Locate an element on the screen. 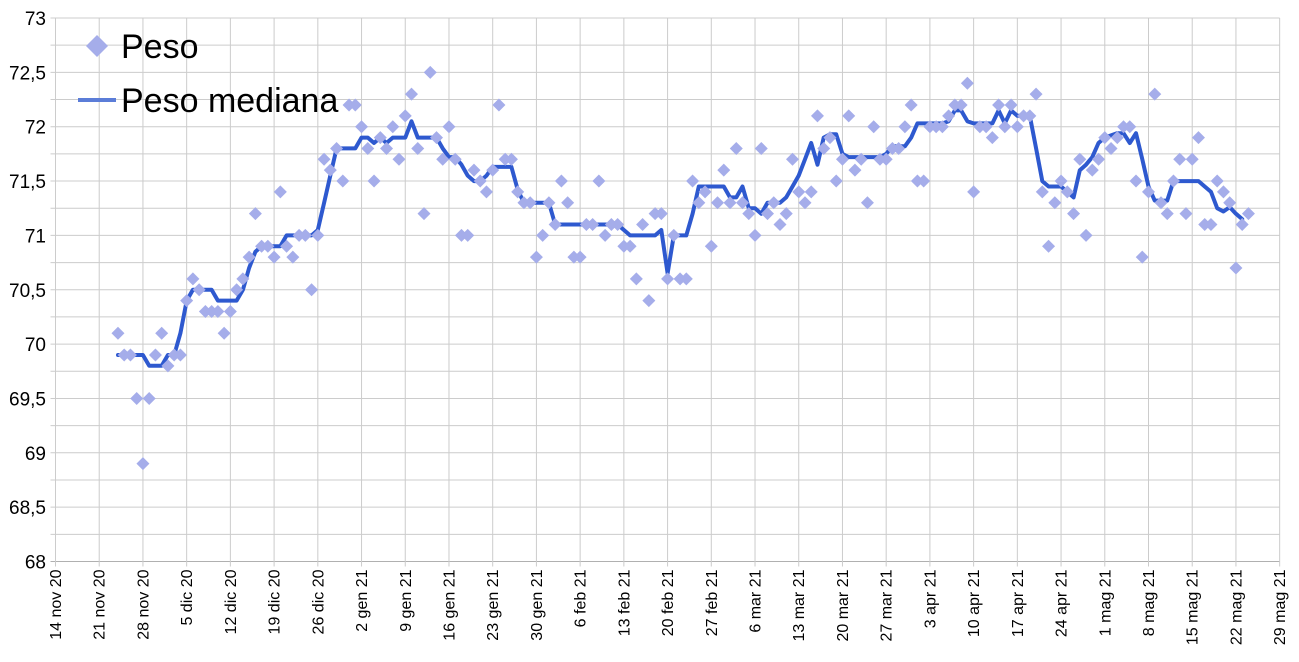  x-tick-label: 6 feb 21 is located at coordinates (581, 598).